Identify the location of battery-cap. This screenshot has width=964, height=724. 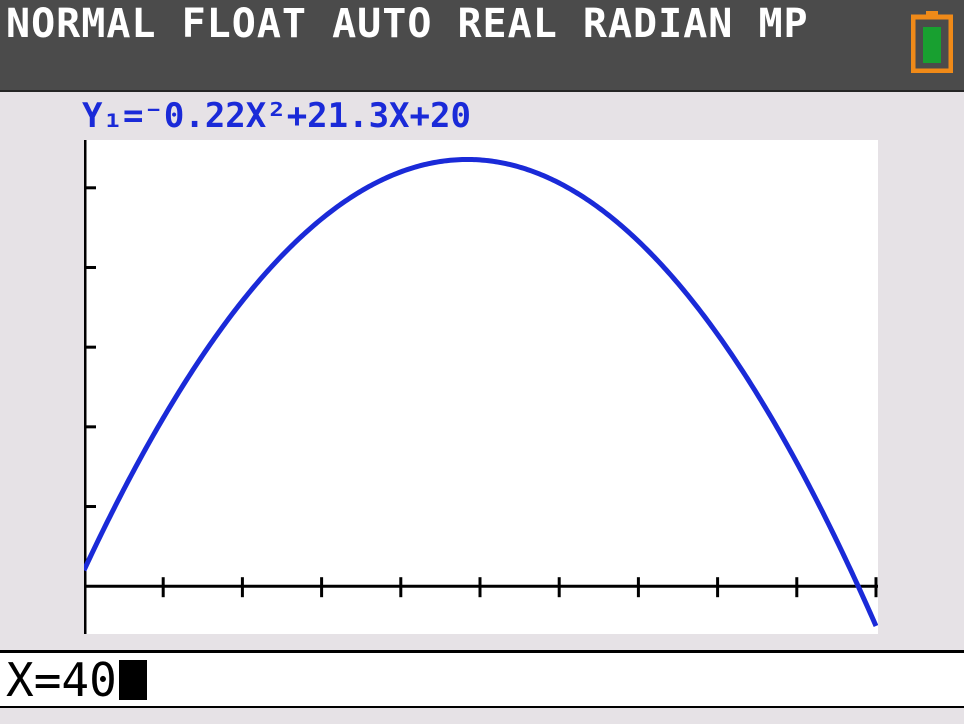
(932, 14).